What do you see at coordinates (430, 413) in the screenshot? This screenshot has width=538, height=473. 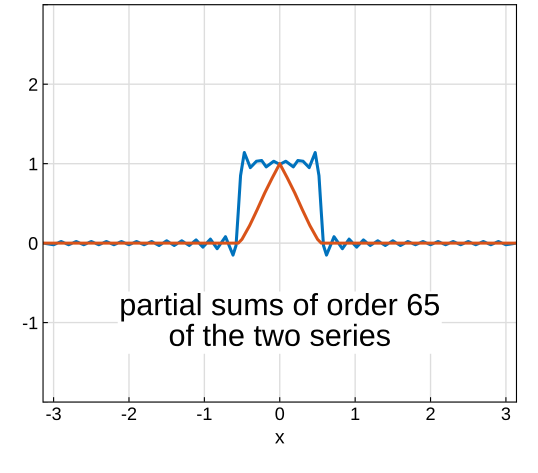 I see `x-tick-label: 2` at bounding box center [430, 413].